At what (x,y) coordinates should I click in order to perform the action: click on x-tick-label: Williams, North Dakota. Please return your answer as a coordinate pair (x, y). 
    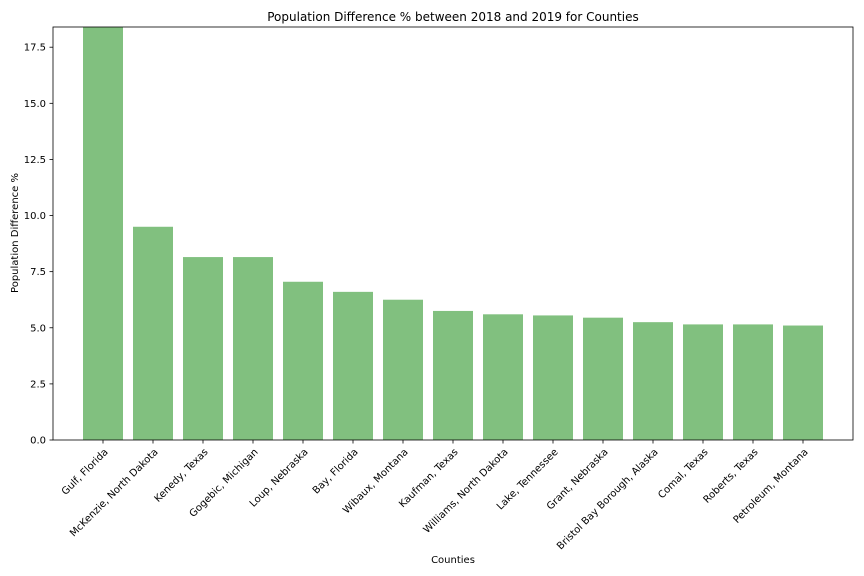
    Looking at the image, I should click on (466, 491).